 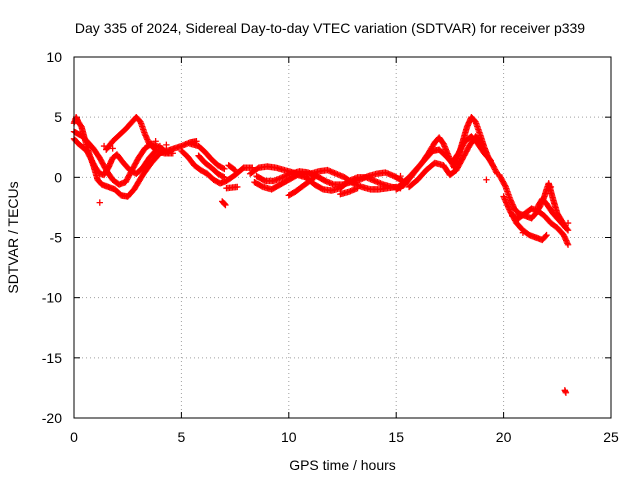 What do you see at coordinates (54, 57) in the screenshot?
I see `y-tick-label: 10` at bounding box center [54, 57].